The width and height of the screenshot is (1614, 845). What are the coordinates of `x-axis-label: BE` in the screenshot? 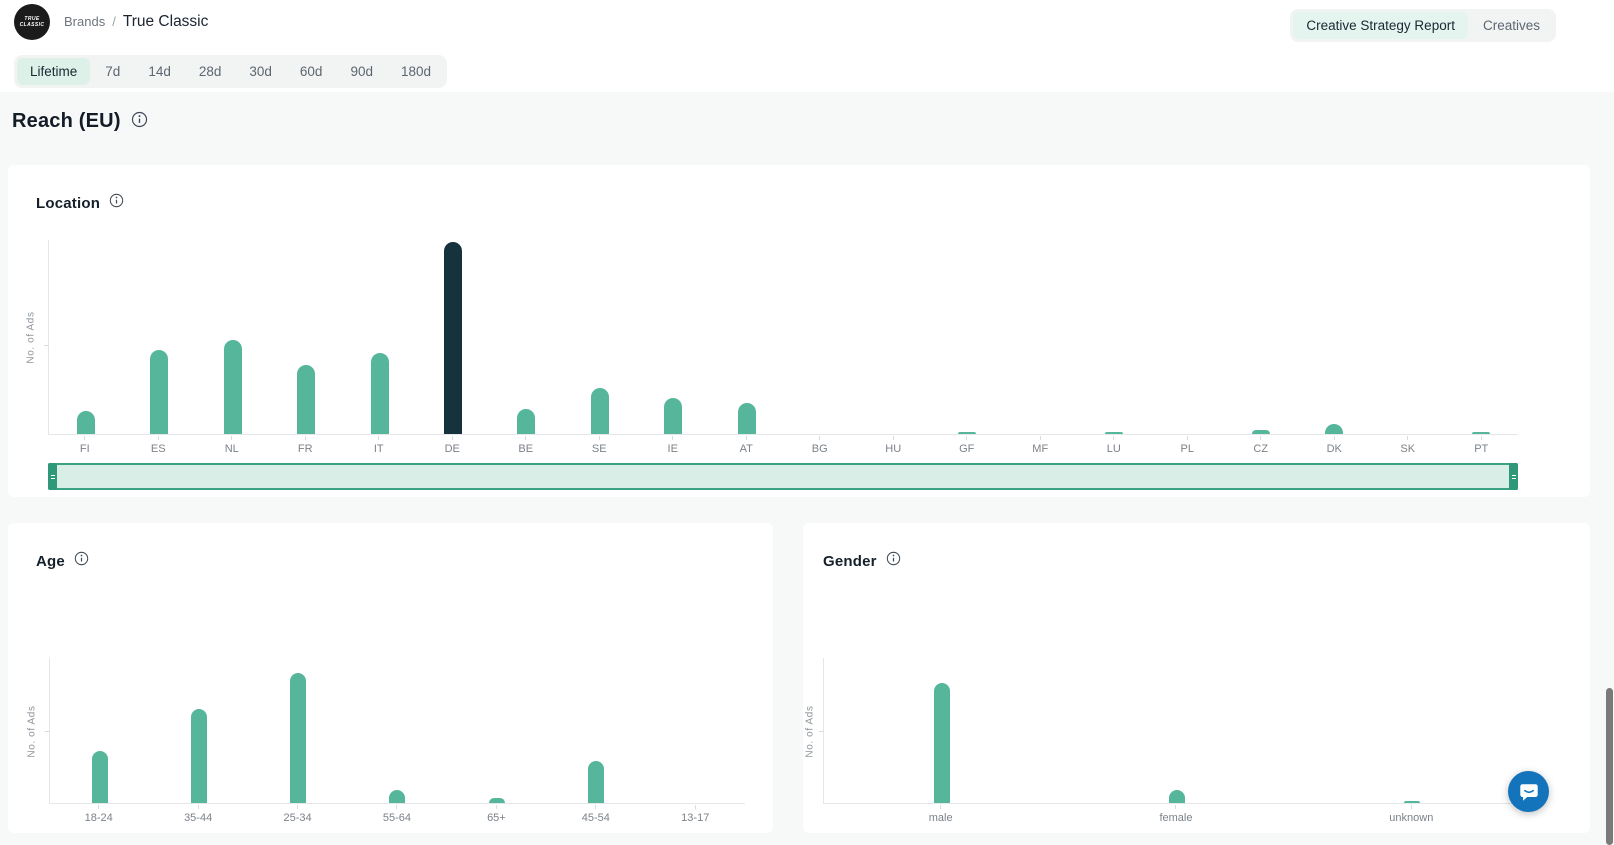 It's located at (526, 449).